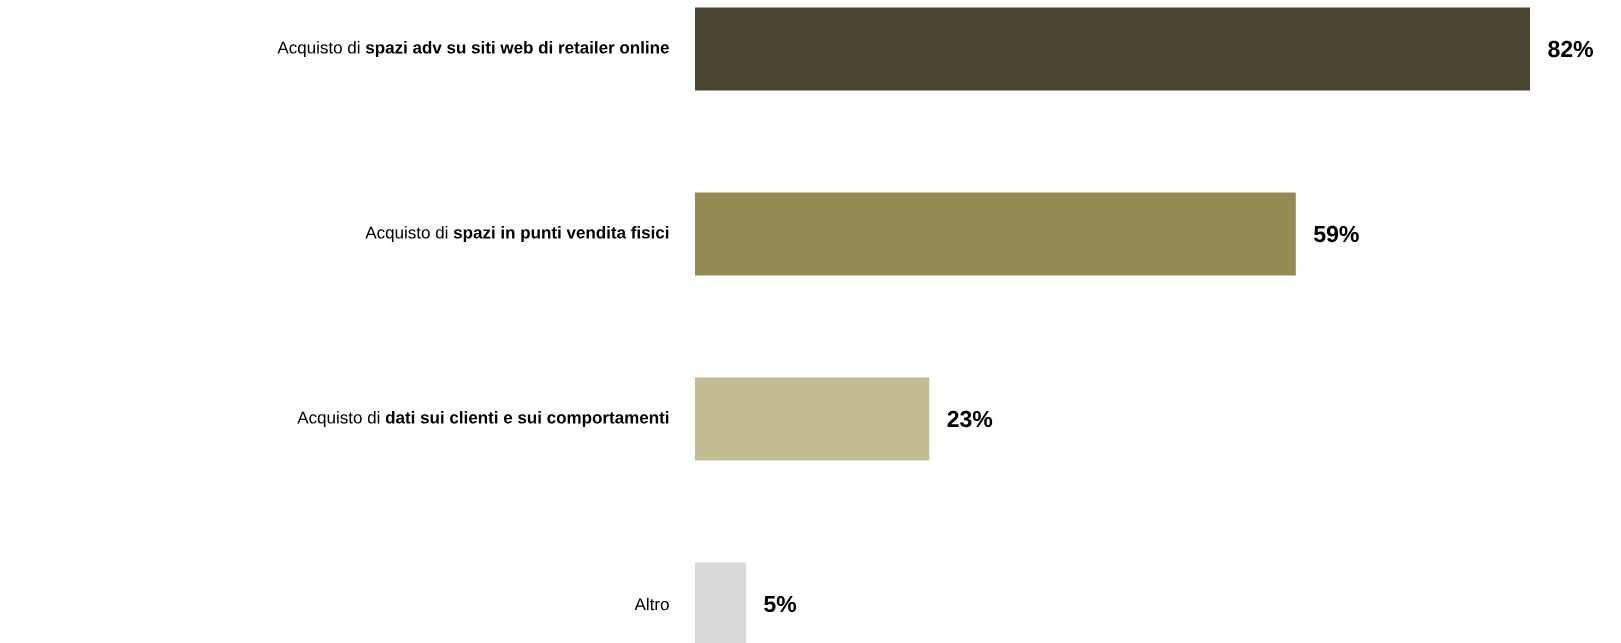  Describe the element at coordinates (1336, 234) in the screenshot. I see `data-label: 59%` at that location.